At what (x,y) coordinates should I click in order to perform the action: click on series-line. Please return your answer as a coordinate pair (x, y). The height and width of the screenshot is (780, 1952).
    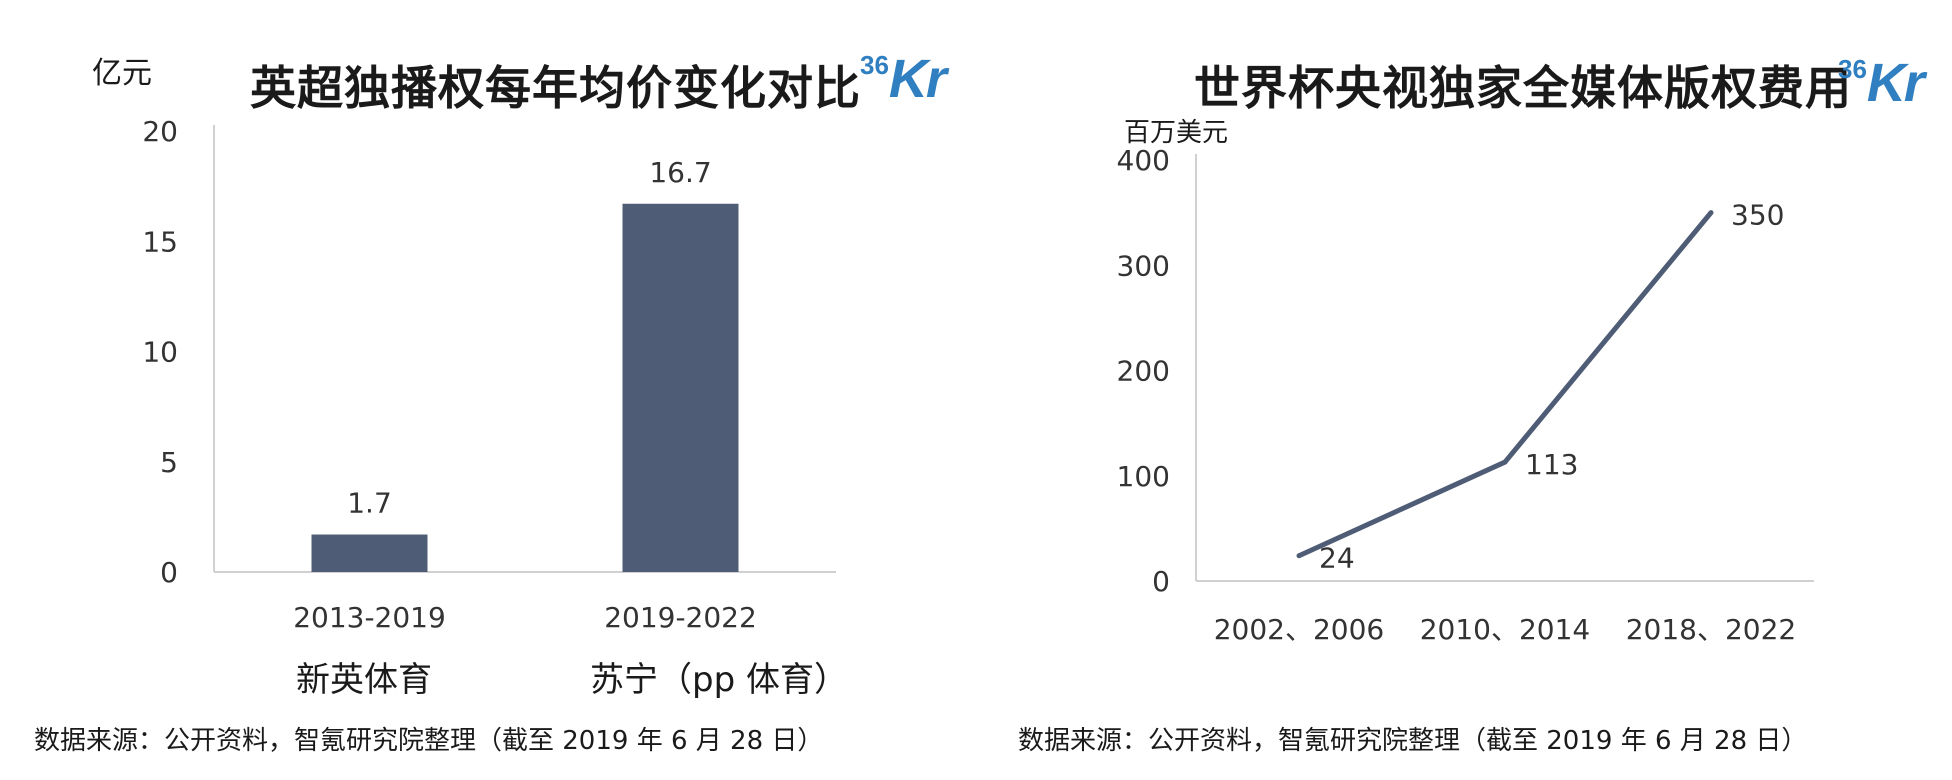
    Looking at the image, I should click on (1505, 385).